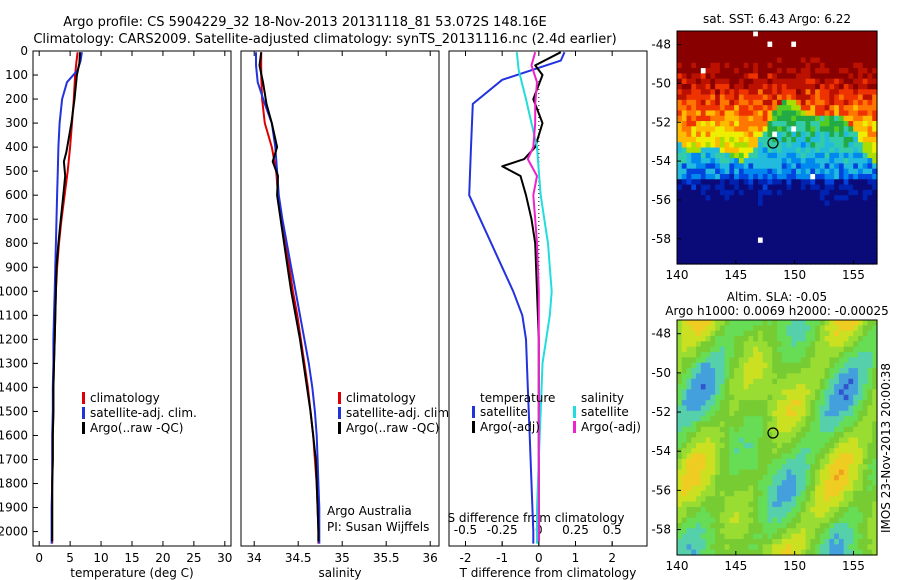 The height and width of the screenshot is (580, 900). Describe the element at coordinates (574, 412) in the screenshot. I see `legend-swatch` at that location.